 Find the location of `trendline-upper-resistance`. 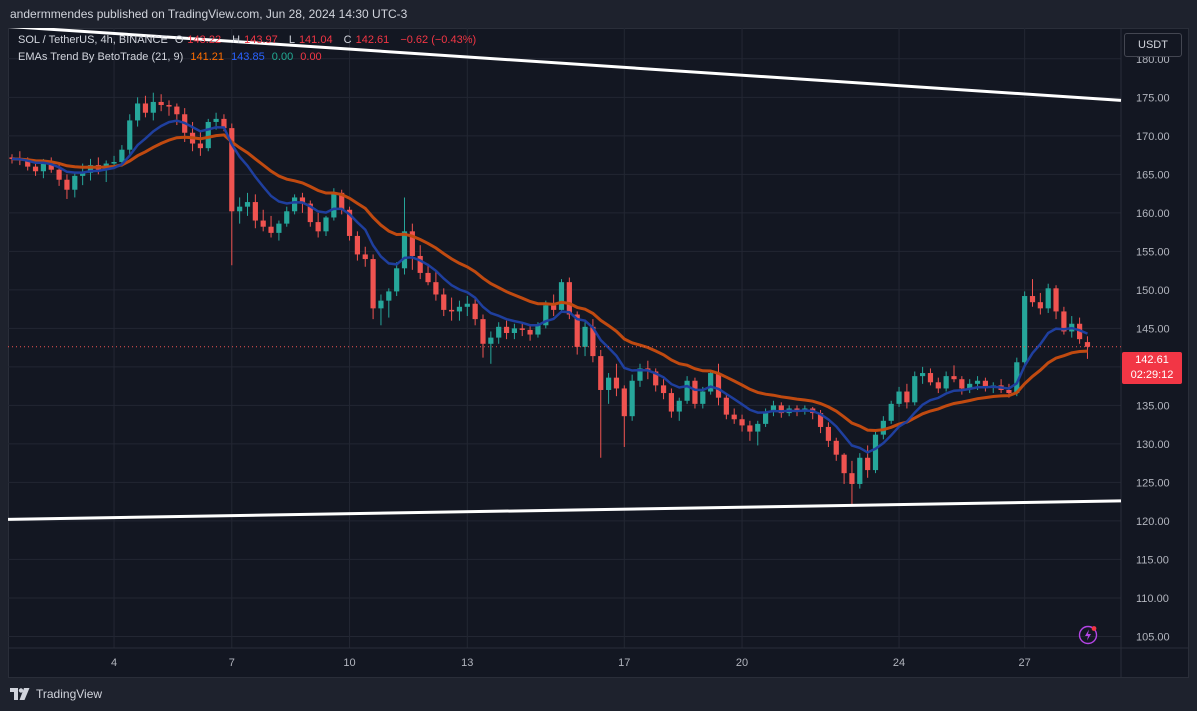

trendline-upper-resistance is located at coordinates (565, 65).